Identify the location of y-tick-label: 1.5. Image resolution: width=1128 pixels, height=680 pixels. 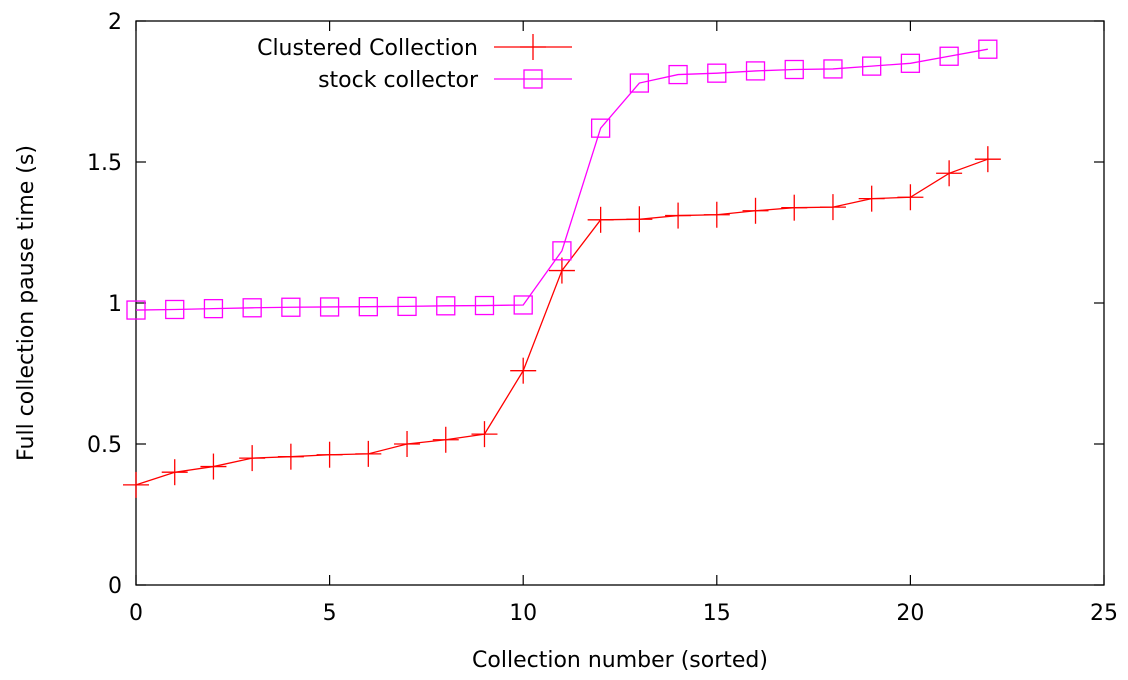
(104, 163).